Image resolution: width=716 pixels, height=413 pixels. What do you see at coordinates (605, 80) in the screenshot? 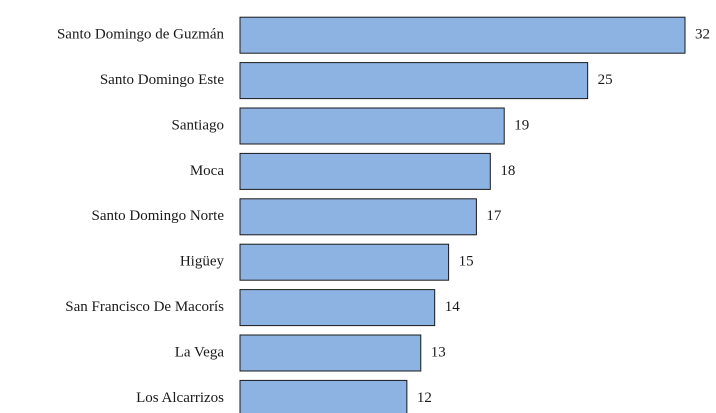
I see `value-label: 25` at bounding box center [605, 80].